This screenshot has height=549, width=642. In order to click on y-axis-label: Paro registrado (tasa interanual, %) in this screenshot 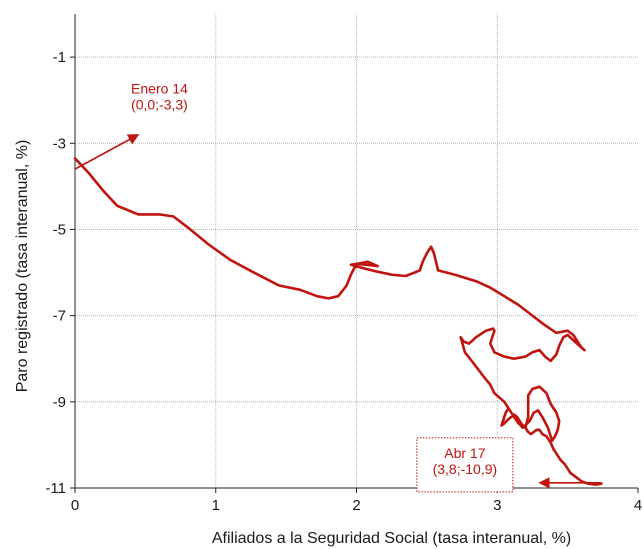, I will do `click(22, 266)`.